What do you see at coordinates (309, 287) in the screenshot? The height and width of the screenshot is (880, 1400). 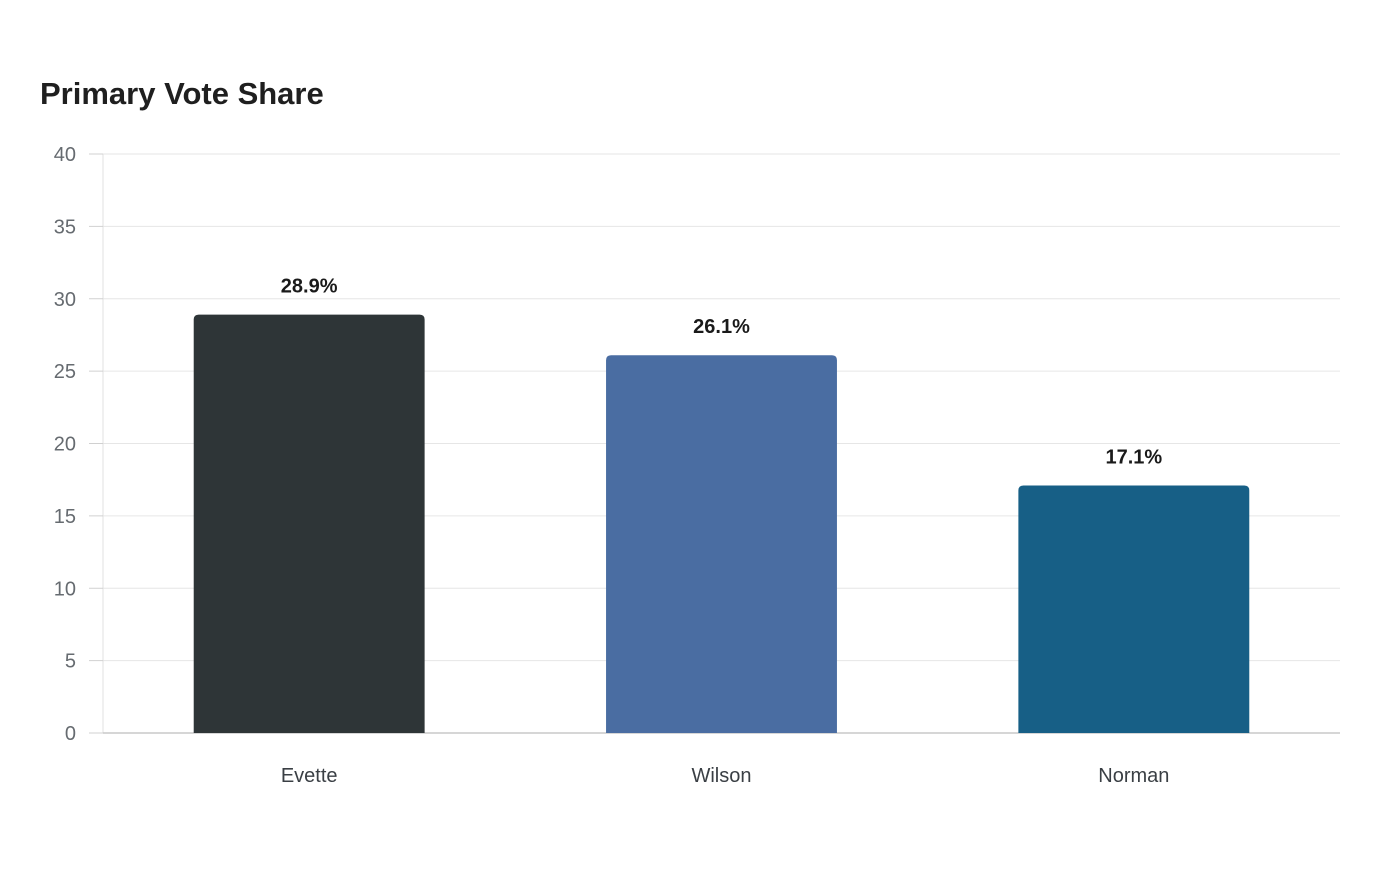 I see `data-label-evette: 28.9%` at bounding box center [309, 287].